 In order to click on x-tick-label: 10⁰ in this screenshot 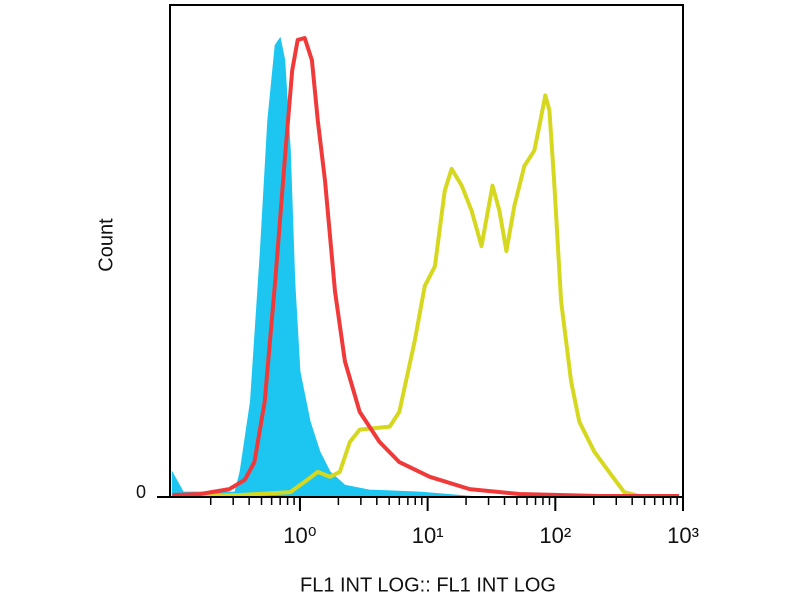, I will do `click(299, 535)`.